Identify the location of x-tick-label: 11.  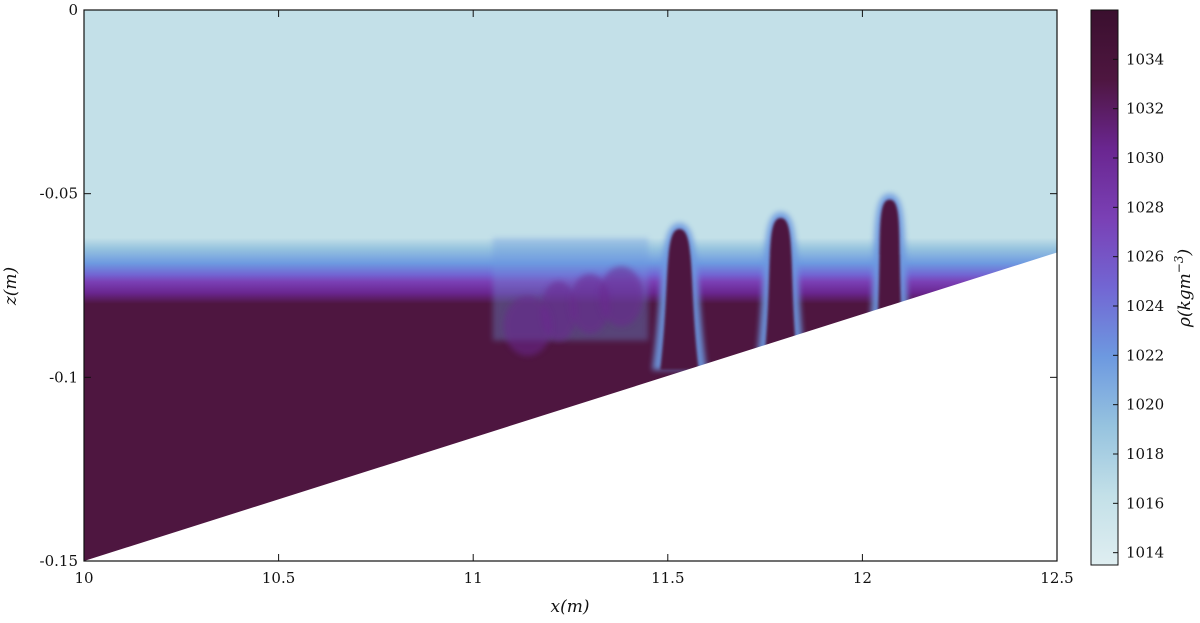
(473, 578).